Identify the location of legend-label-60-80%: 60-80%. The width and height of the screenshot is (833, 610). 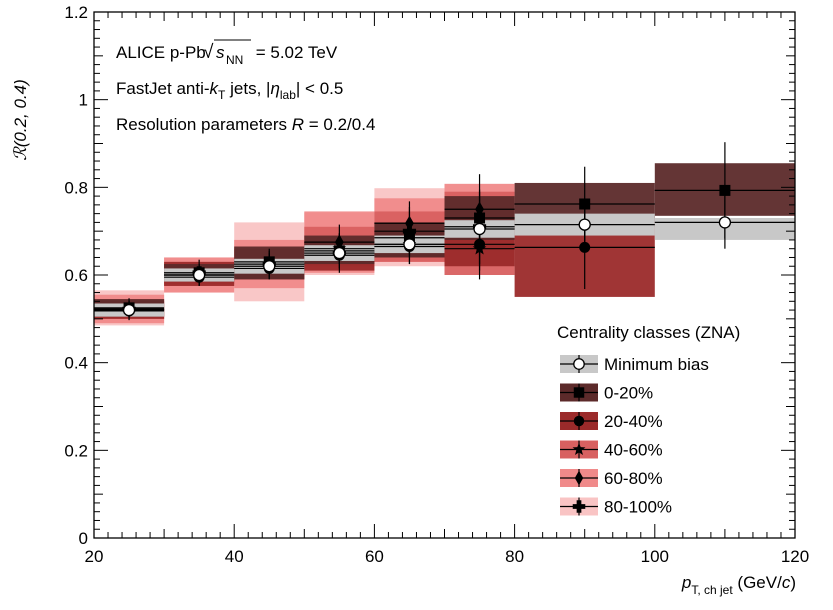
(633, 478).